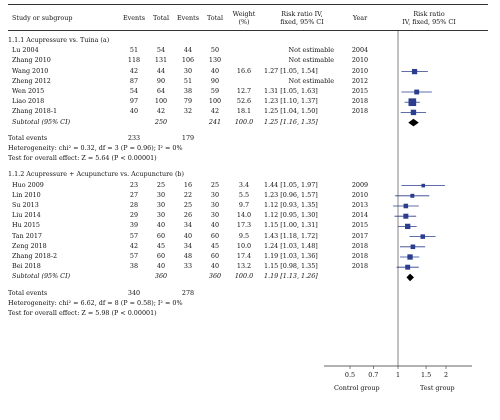 The width and height of the screenshot is (500, 420). What do you see at coordinates (291, 205) in the screenshot?
I see `effect-estimate: 1.12 [0.93, 1.35]` at bounding box center [291, 205].